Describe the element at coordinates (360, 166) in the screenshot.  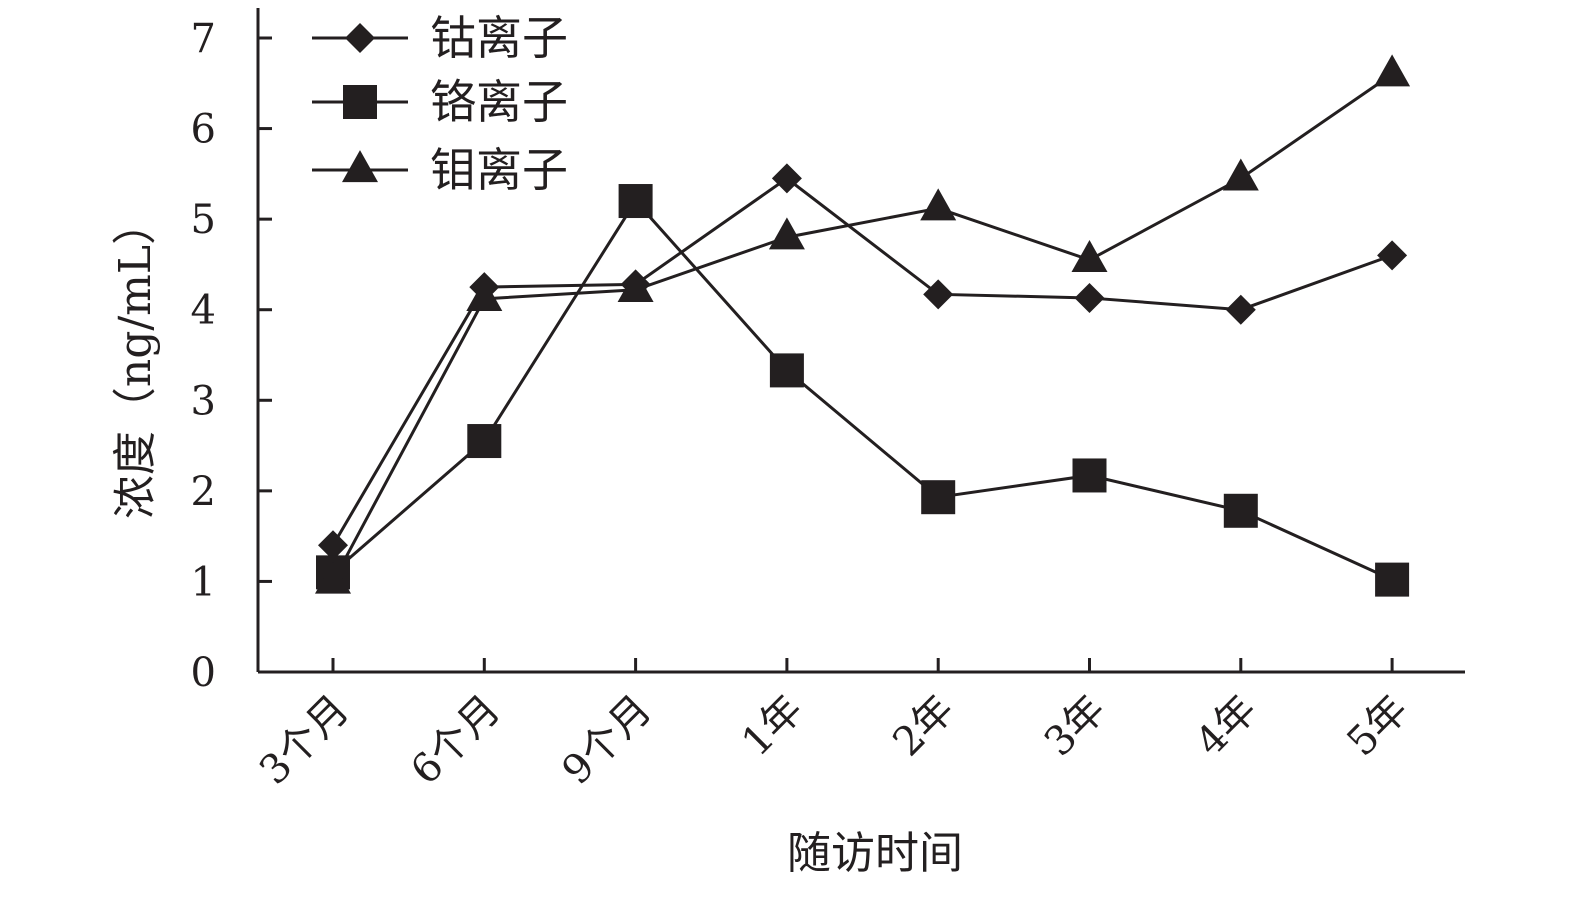
I see `legend-marker-triangle` at that location.